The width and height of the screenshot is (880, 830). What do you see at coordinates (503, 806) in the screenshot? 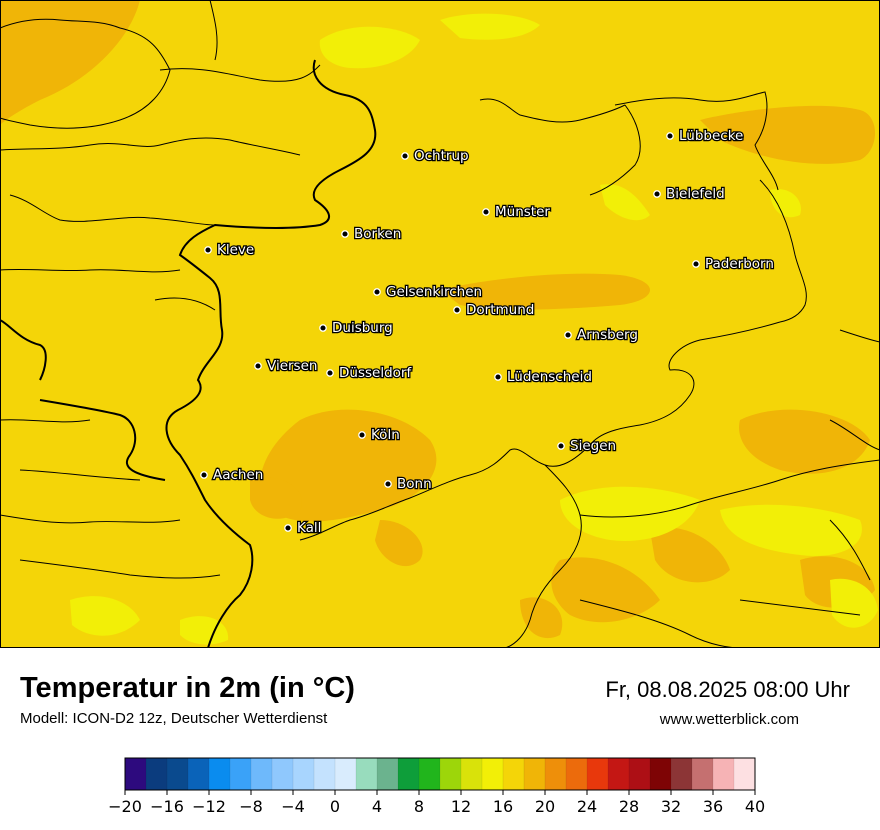
I see `legend-tick-label: 16` at bounding box center [503, 806].